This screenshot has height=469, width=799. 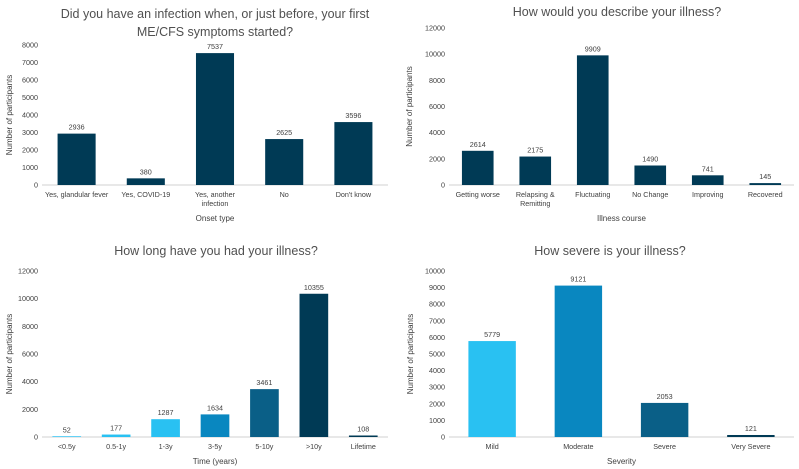 I want to click on data-label: 121, so click(x=751, y=428).